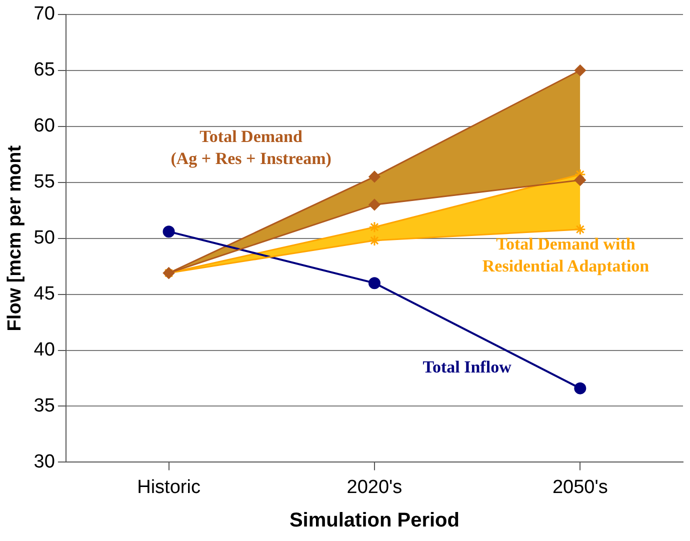  What do you see at coordinates (44, 14) in the screenshot?
I see `y-tick-label: 70` at bounding box center [44, 14].